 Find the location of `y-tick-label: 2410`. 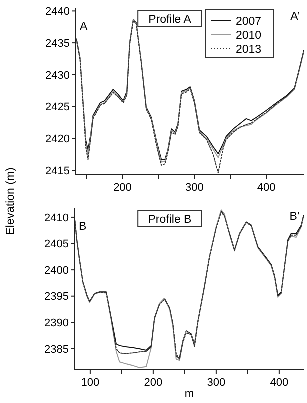

y-tick-label: 2410 is located at coordinates (56, 218).